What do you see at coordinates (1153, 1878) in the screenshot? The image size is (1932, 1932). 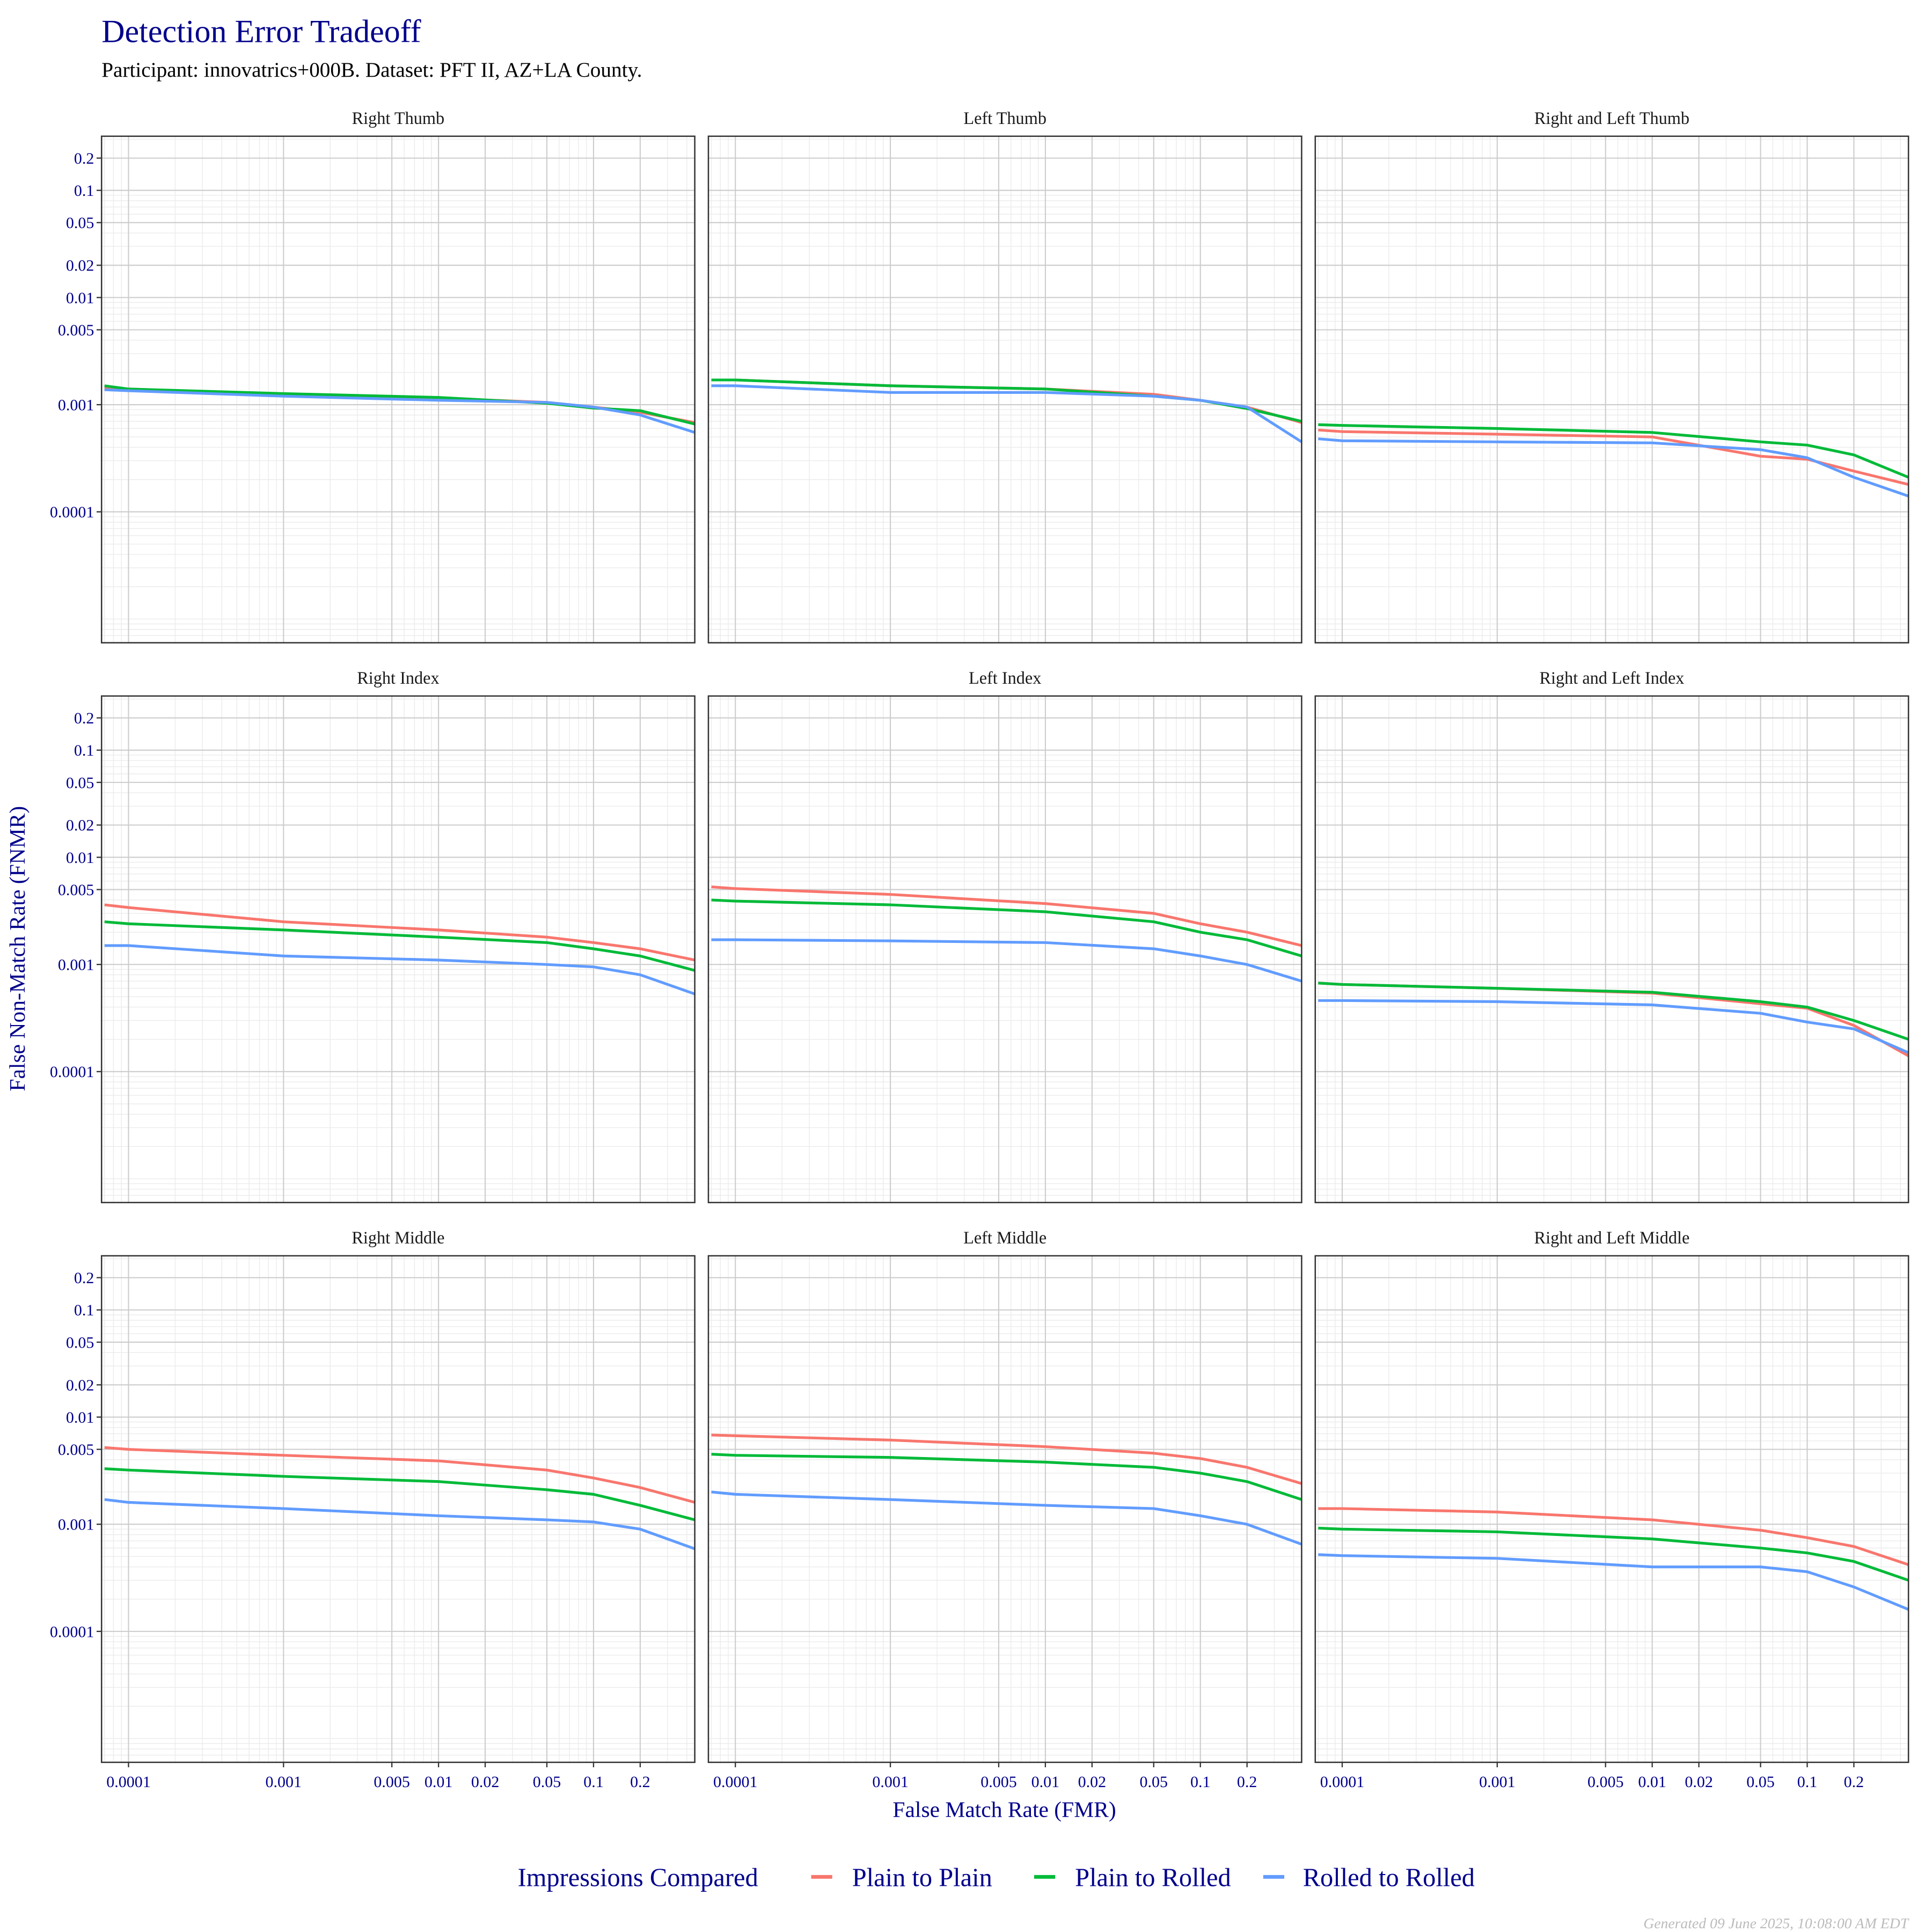 I see `legend-label-plain-to-rolled: Plain to Rolled` at bounding box center [1153, 1878].